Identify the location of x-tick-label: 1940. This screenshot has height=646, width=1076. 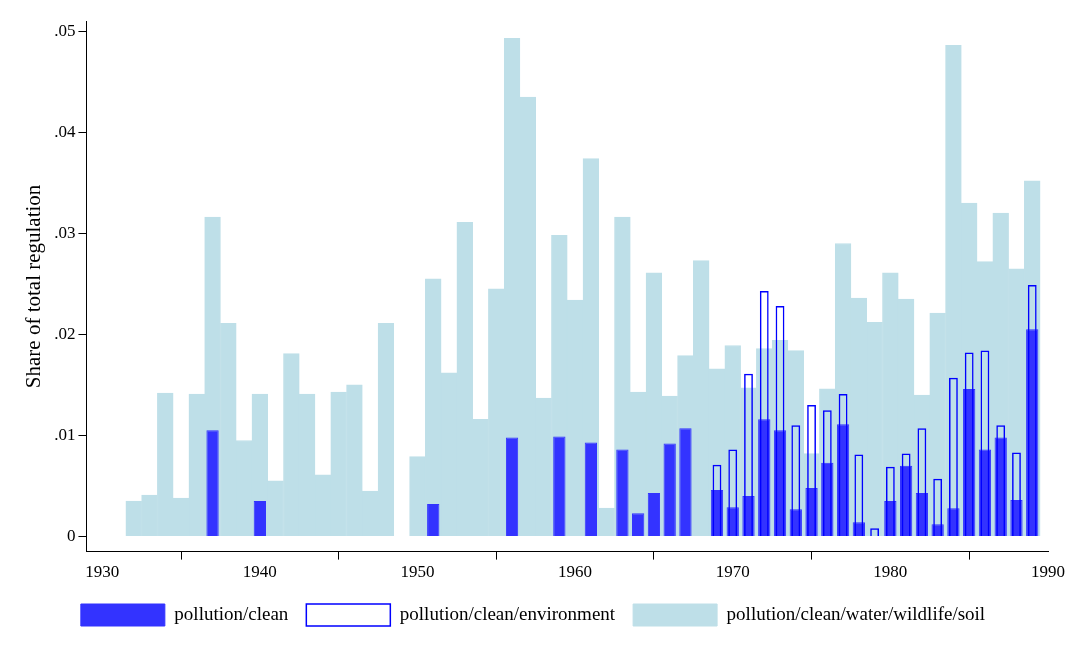
(259, 572).